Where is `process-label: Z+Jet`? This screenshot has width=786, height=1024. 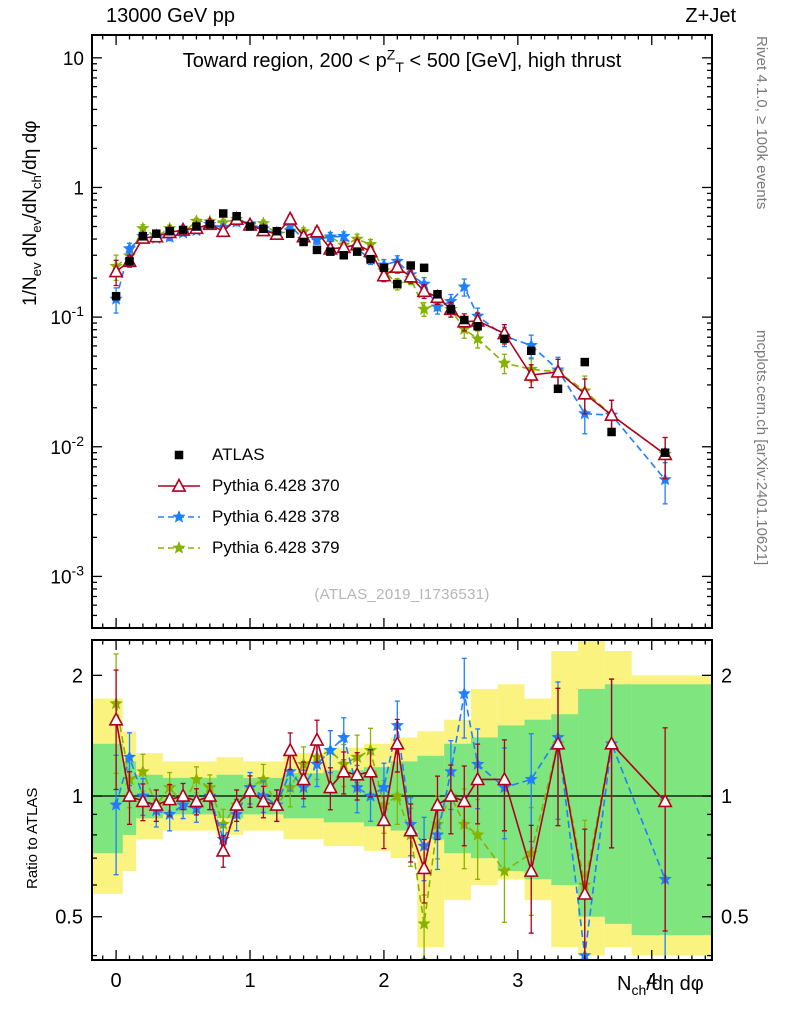
process-label: Z+Jet is located at coordinates (710, 16).